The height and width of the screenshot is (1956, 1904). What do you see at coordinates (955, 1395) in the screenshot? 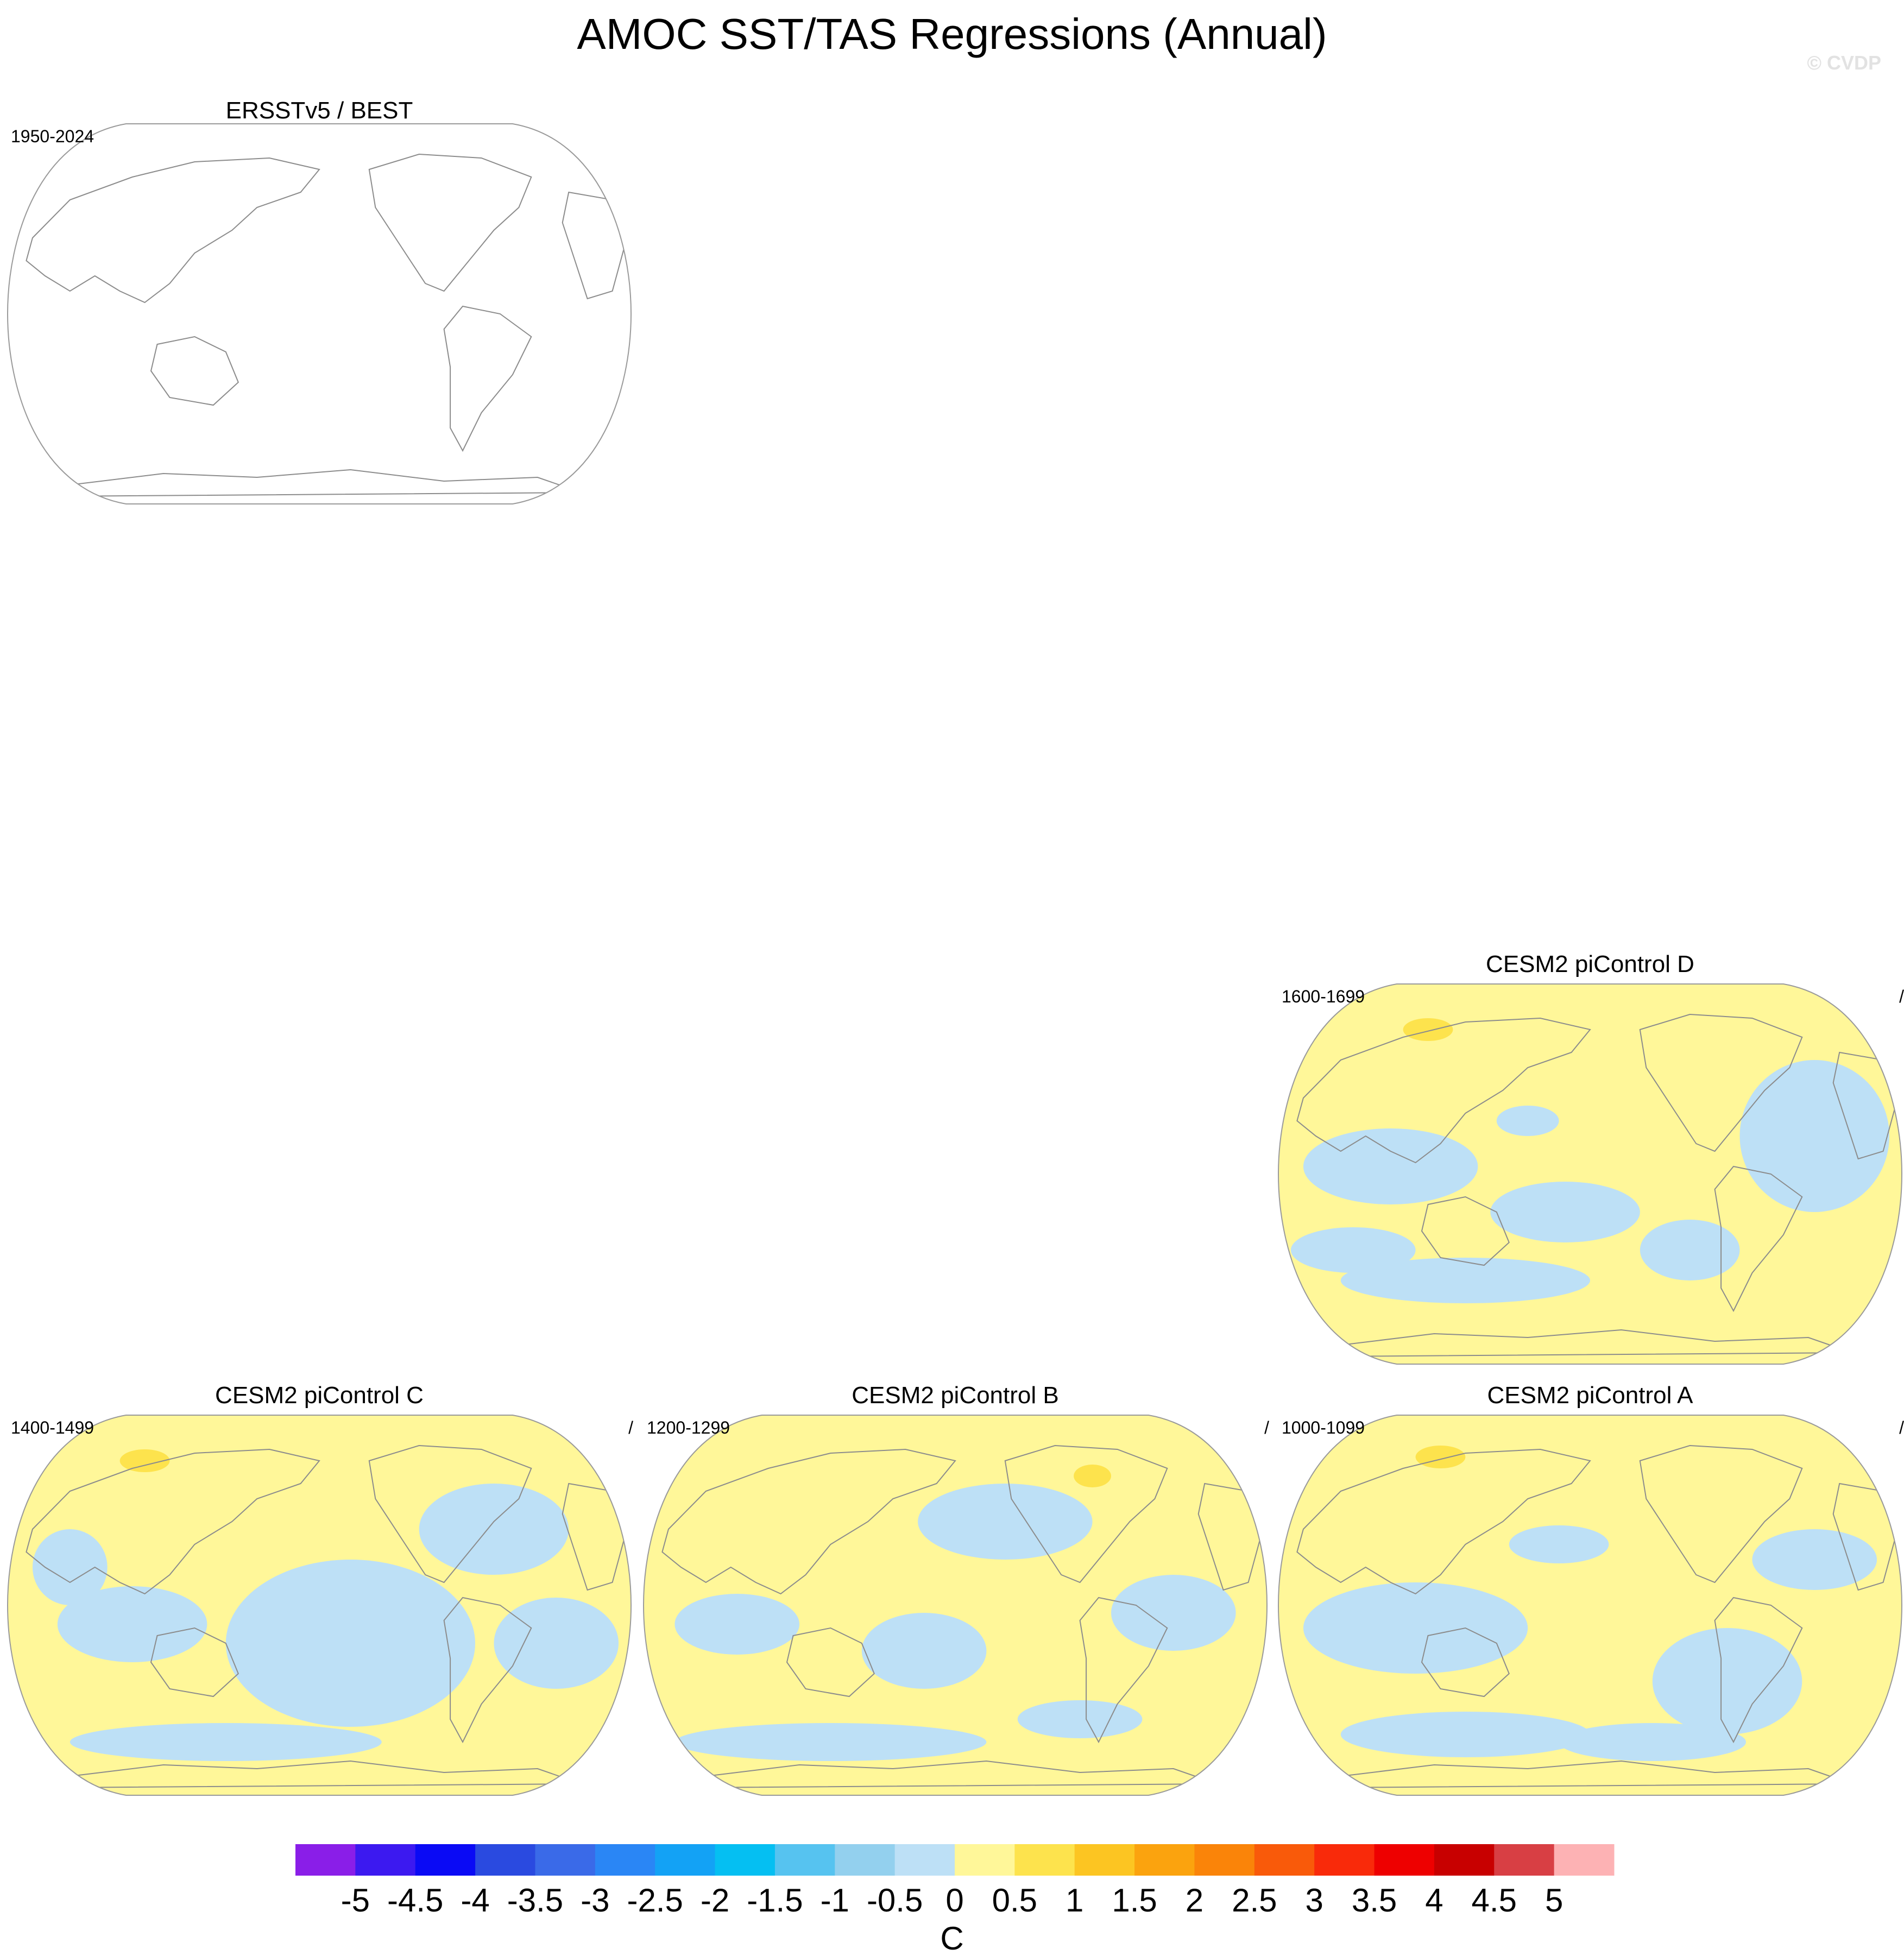
I see `panel-title: CESM2 piControl B` at bounding box center [955, 1395].